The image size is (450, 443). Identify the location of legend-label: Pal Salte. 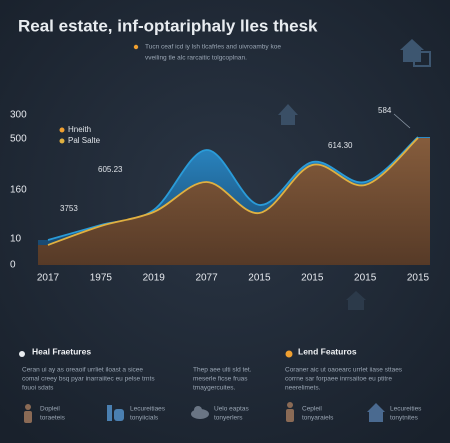
(84, 140).